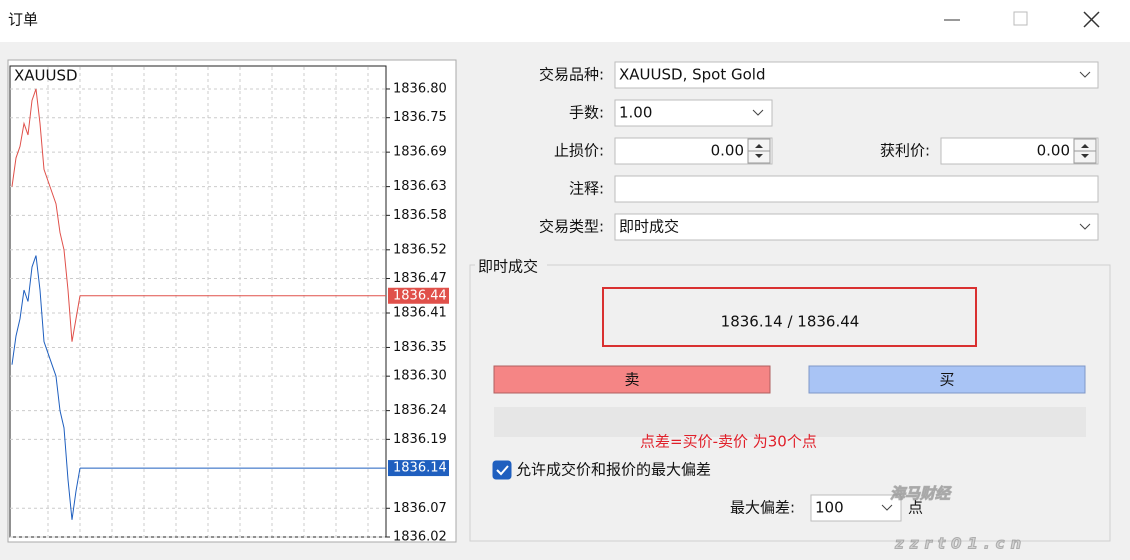 The image size is (1130, 560). Describe the element at coordinates (921, 494) in the screenshot. I see `watermark-brand: 海马财经` at that location.